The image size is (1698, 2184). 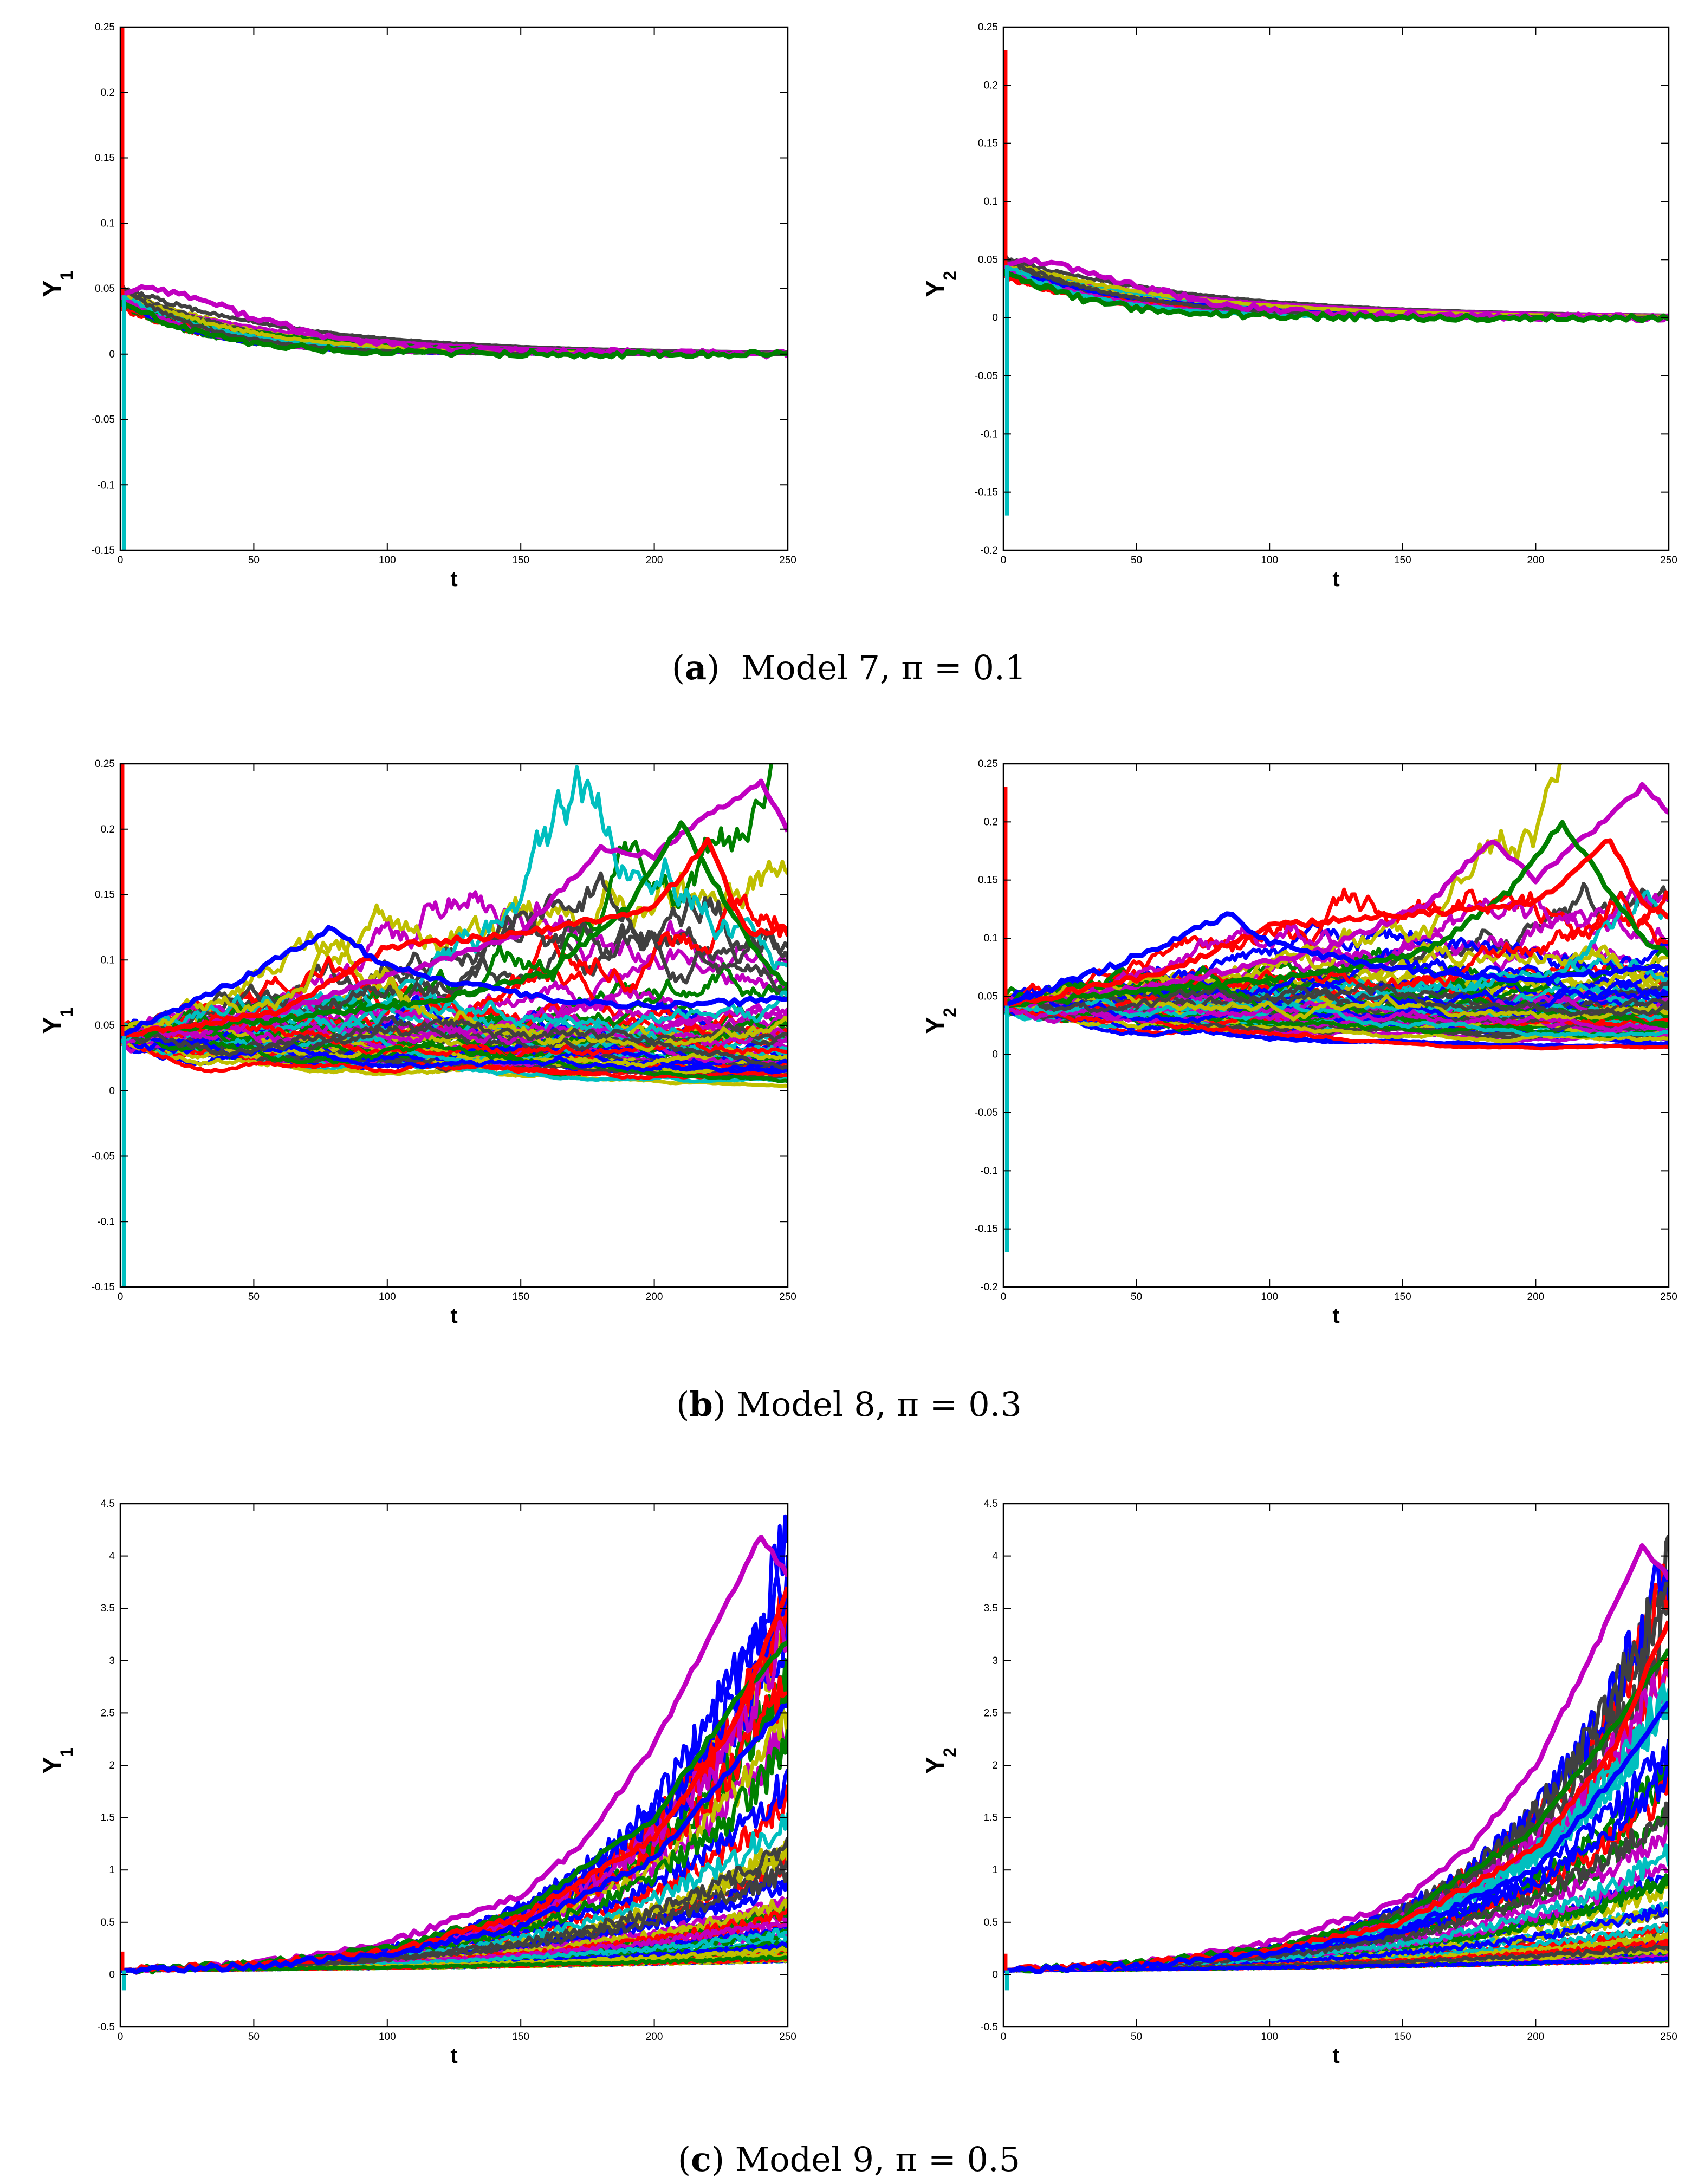 I want to click on series-path-peak-green, so click(x=454, y=929).